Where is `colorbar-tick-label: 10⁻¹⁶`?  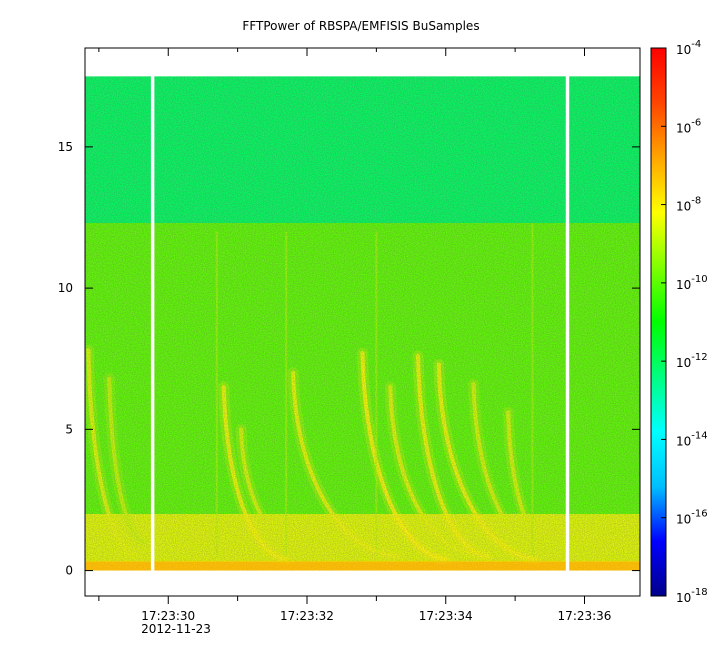 colorbar-tick-label: 10⁻¹⁶ is located at coordinates (692, 518).